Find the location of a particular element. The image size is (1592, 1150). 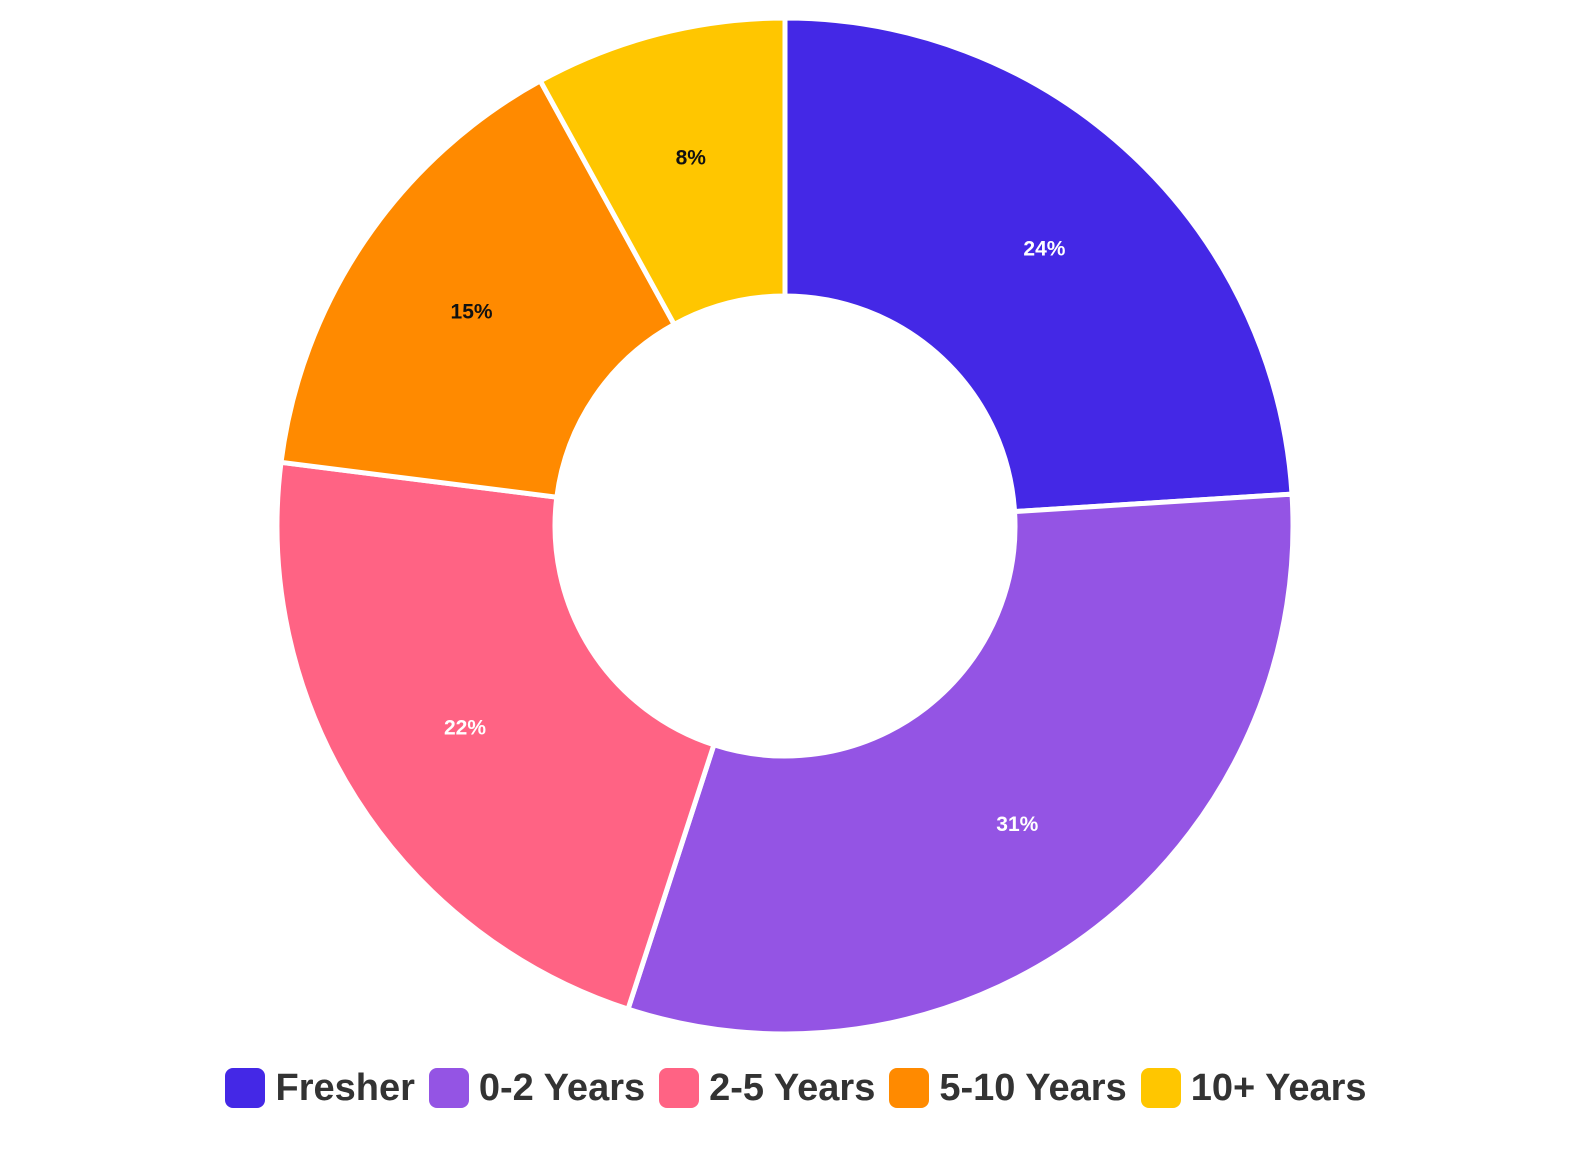

slice-label-fresher: 24% is located at coordinates (1044, 248).